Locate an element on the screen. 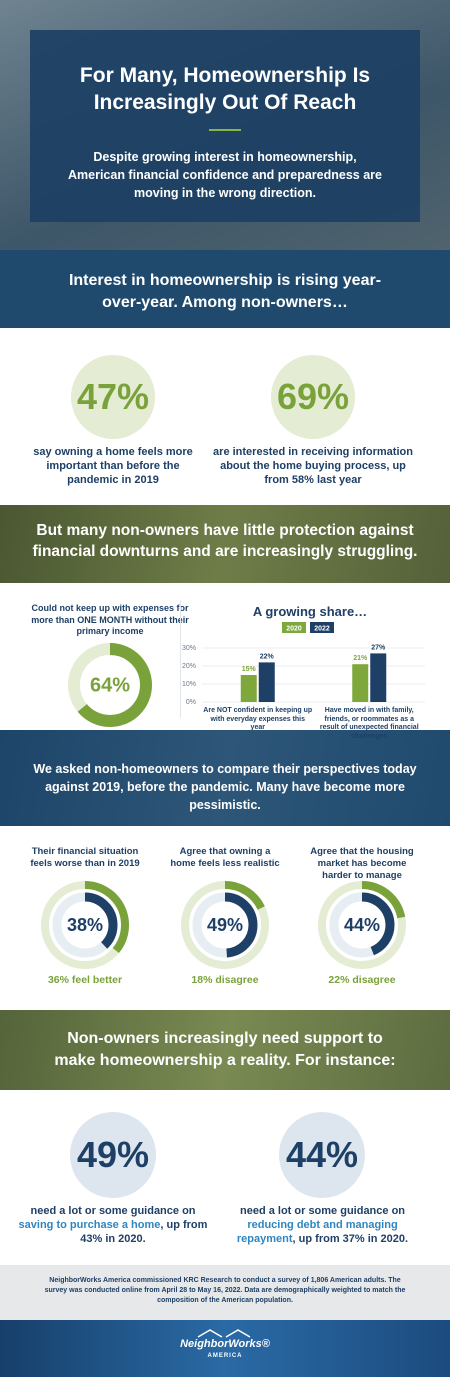 This screenshot has height=1377, width=450. value-label: 21% is located at coordinates (360, 658).